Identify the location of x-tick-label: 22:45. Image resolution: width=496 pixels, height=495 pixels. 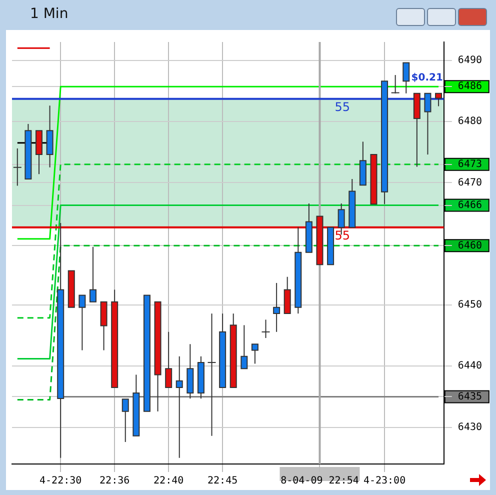
(223, 481).